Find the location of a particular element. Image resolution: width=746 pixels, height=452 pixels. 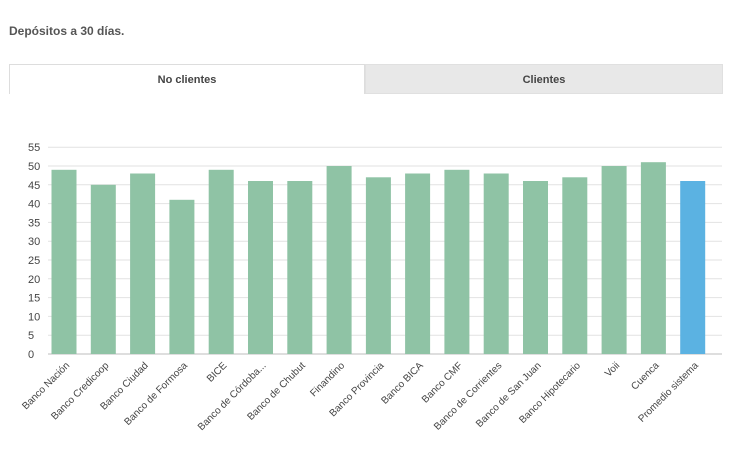

tab-no-clientes: No clientes is located at coordinates (187, 79).